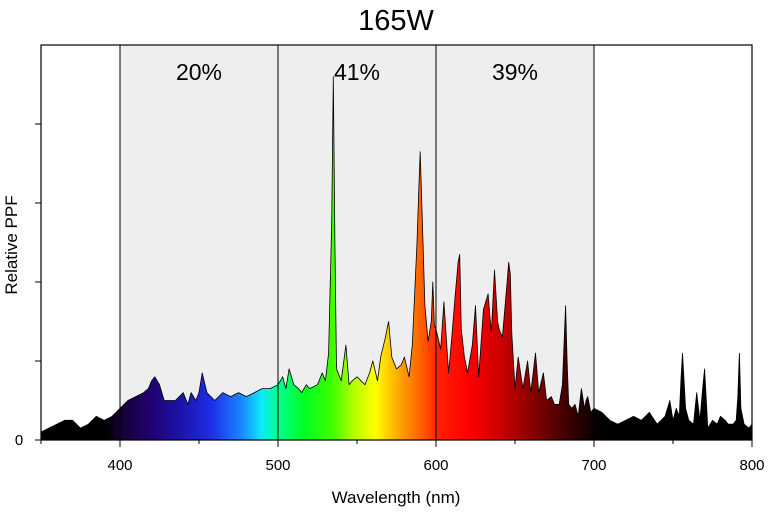 The width and height of the screenshot is (768, 514). Describe the element at coordinates (19, 440) in the screenshot. I see `y-tick-label: 0` at that location.